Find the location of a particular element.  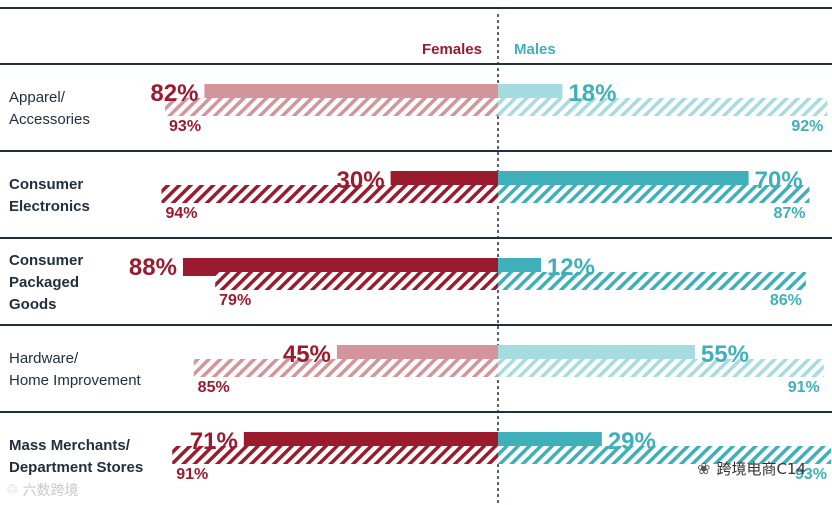

category-label: Packaged is located at coordinates (44, 282).